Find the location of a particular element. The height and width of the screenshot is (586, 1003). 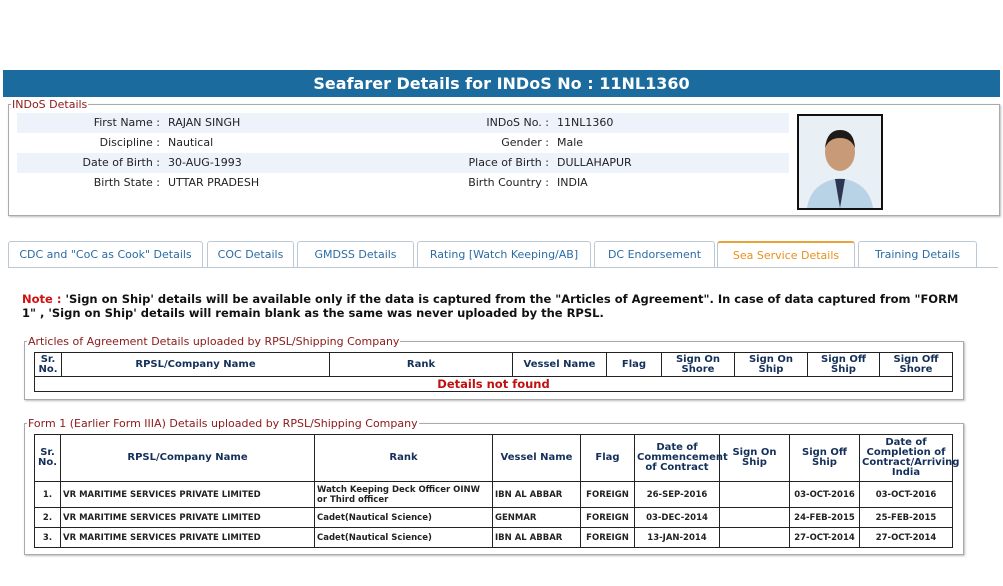

tab: Sea Service Details is located at coordinates (786, 254).